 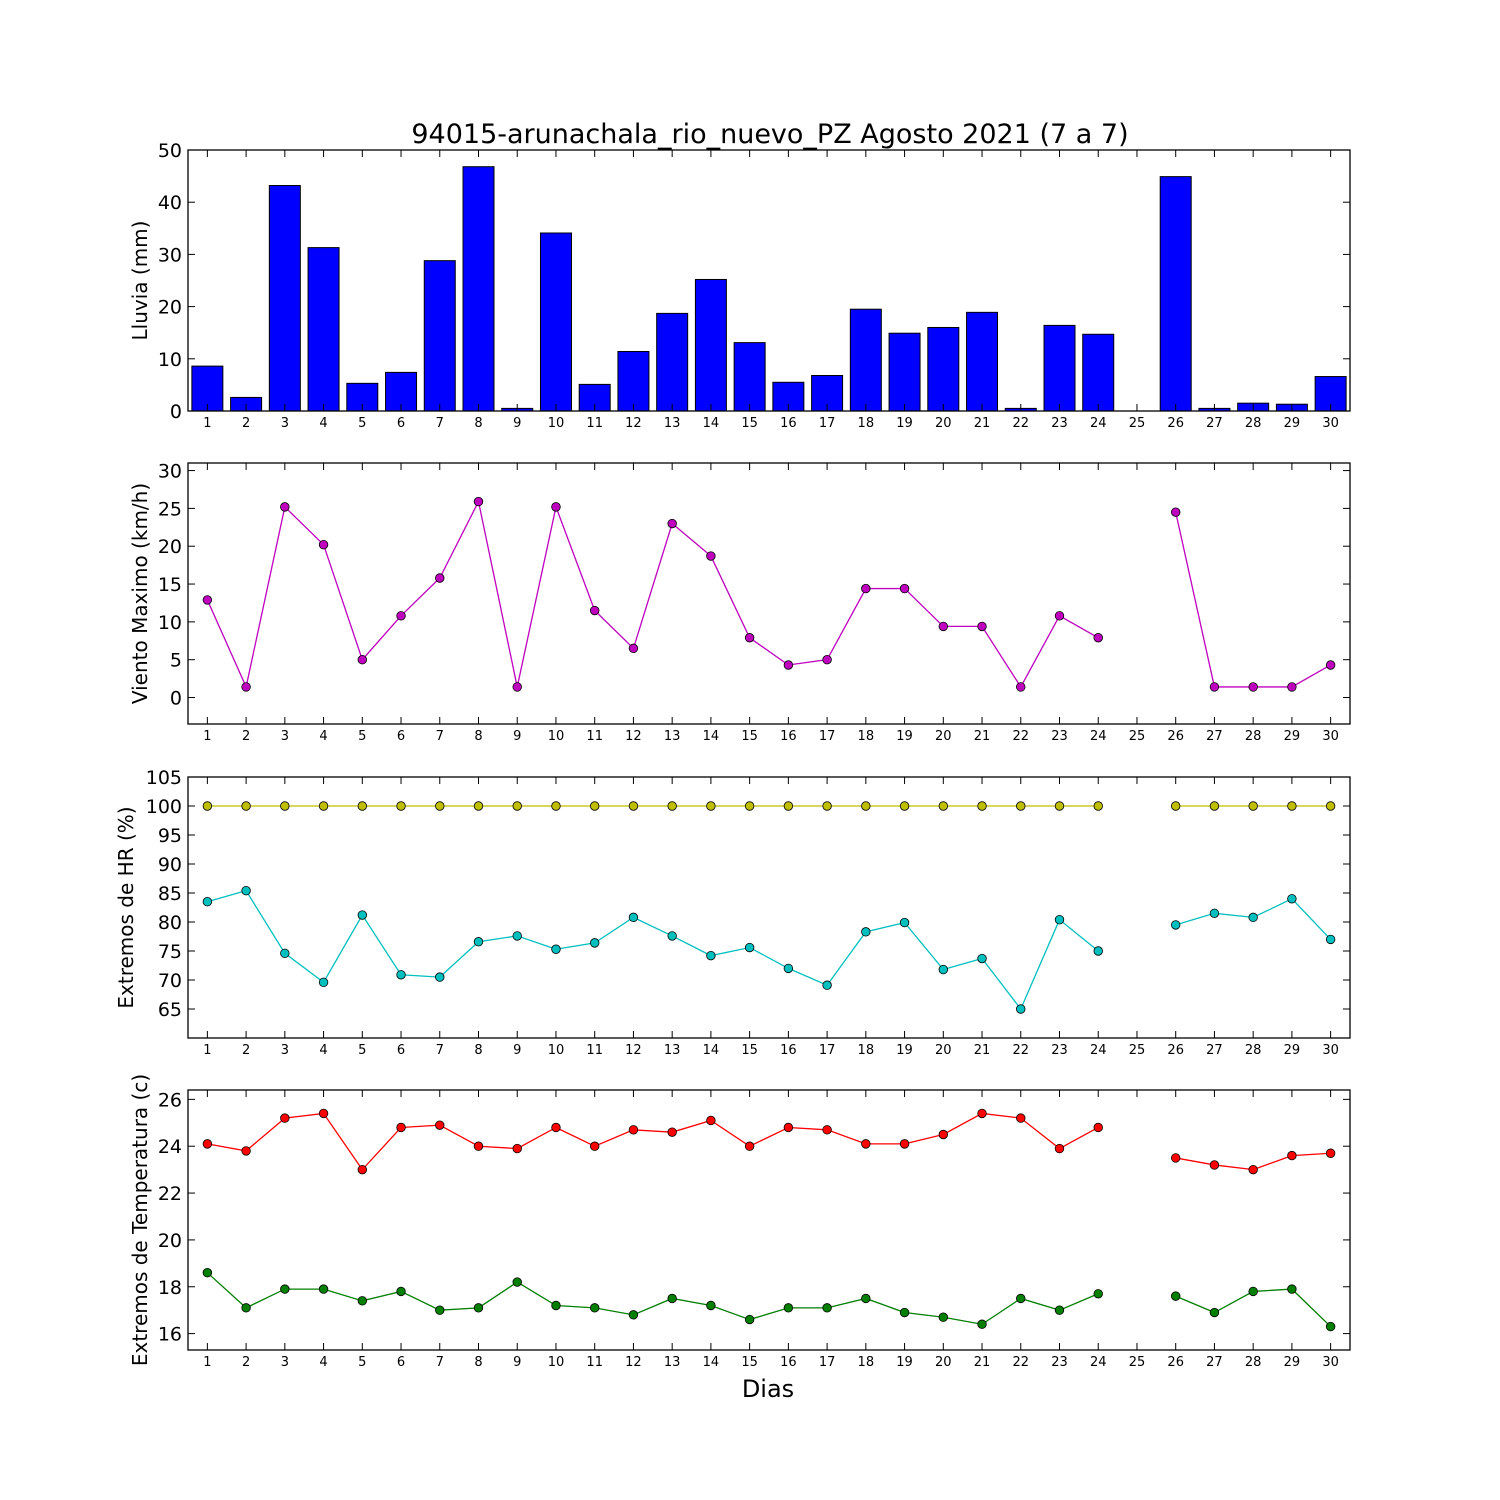 I want to click on y-tick-label: 100, so click(x=164, y=807).